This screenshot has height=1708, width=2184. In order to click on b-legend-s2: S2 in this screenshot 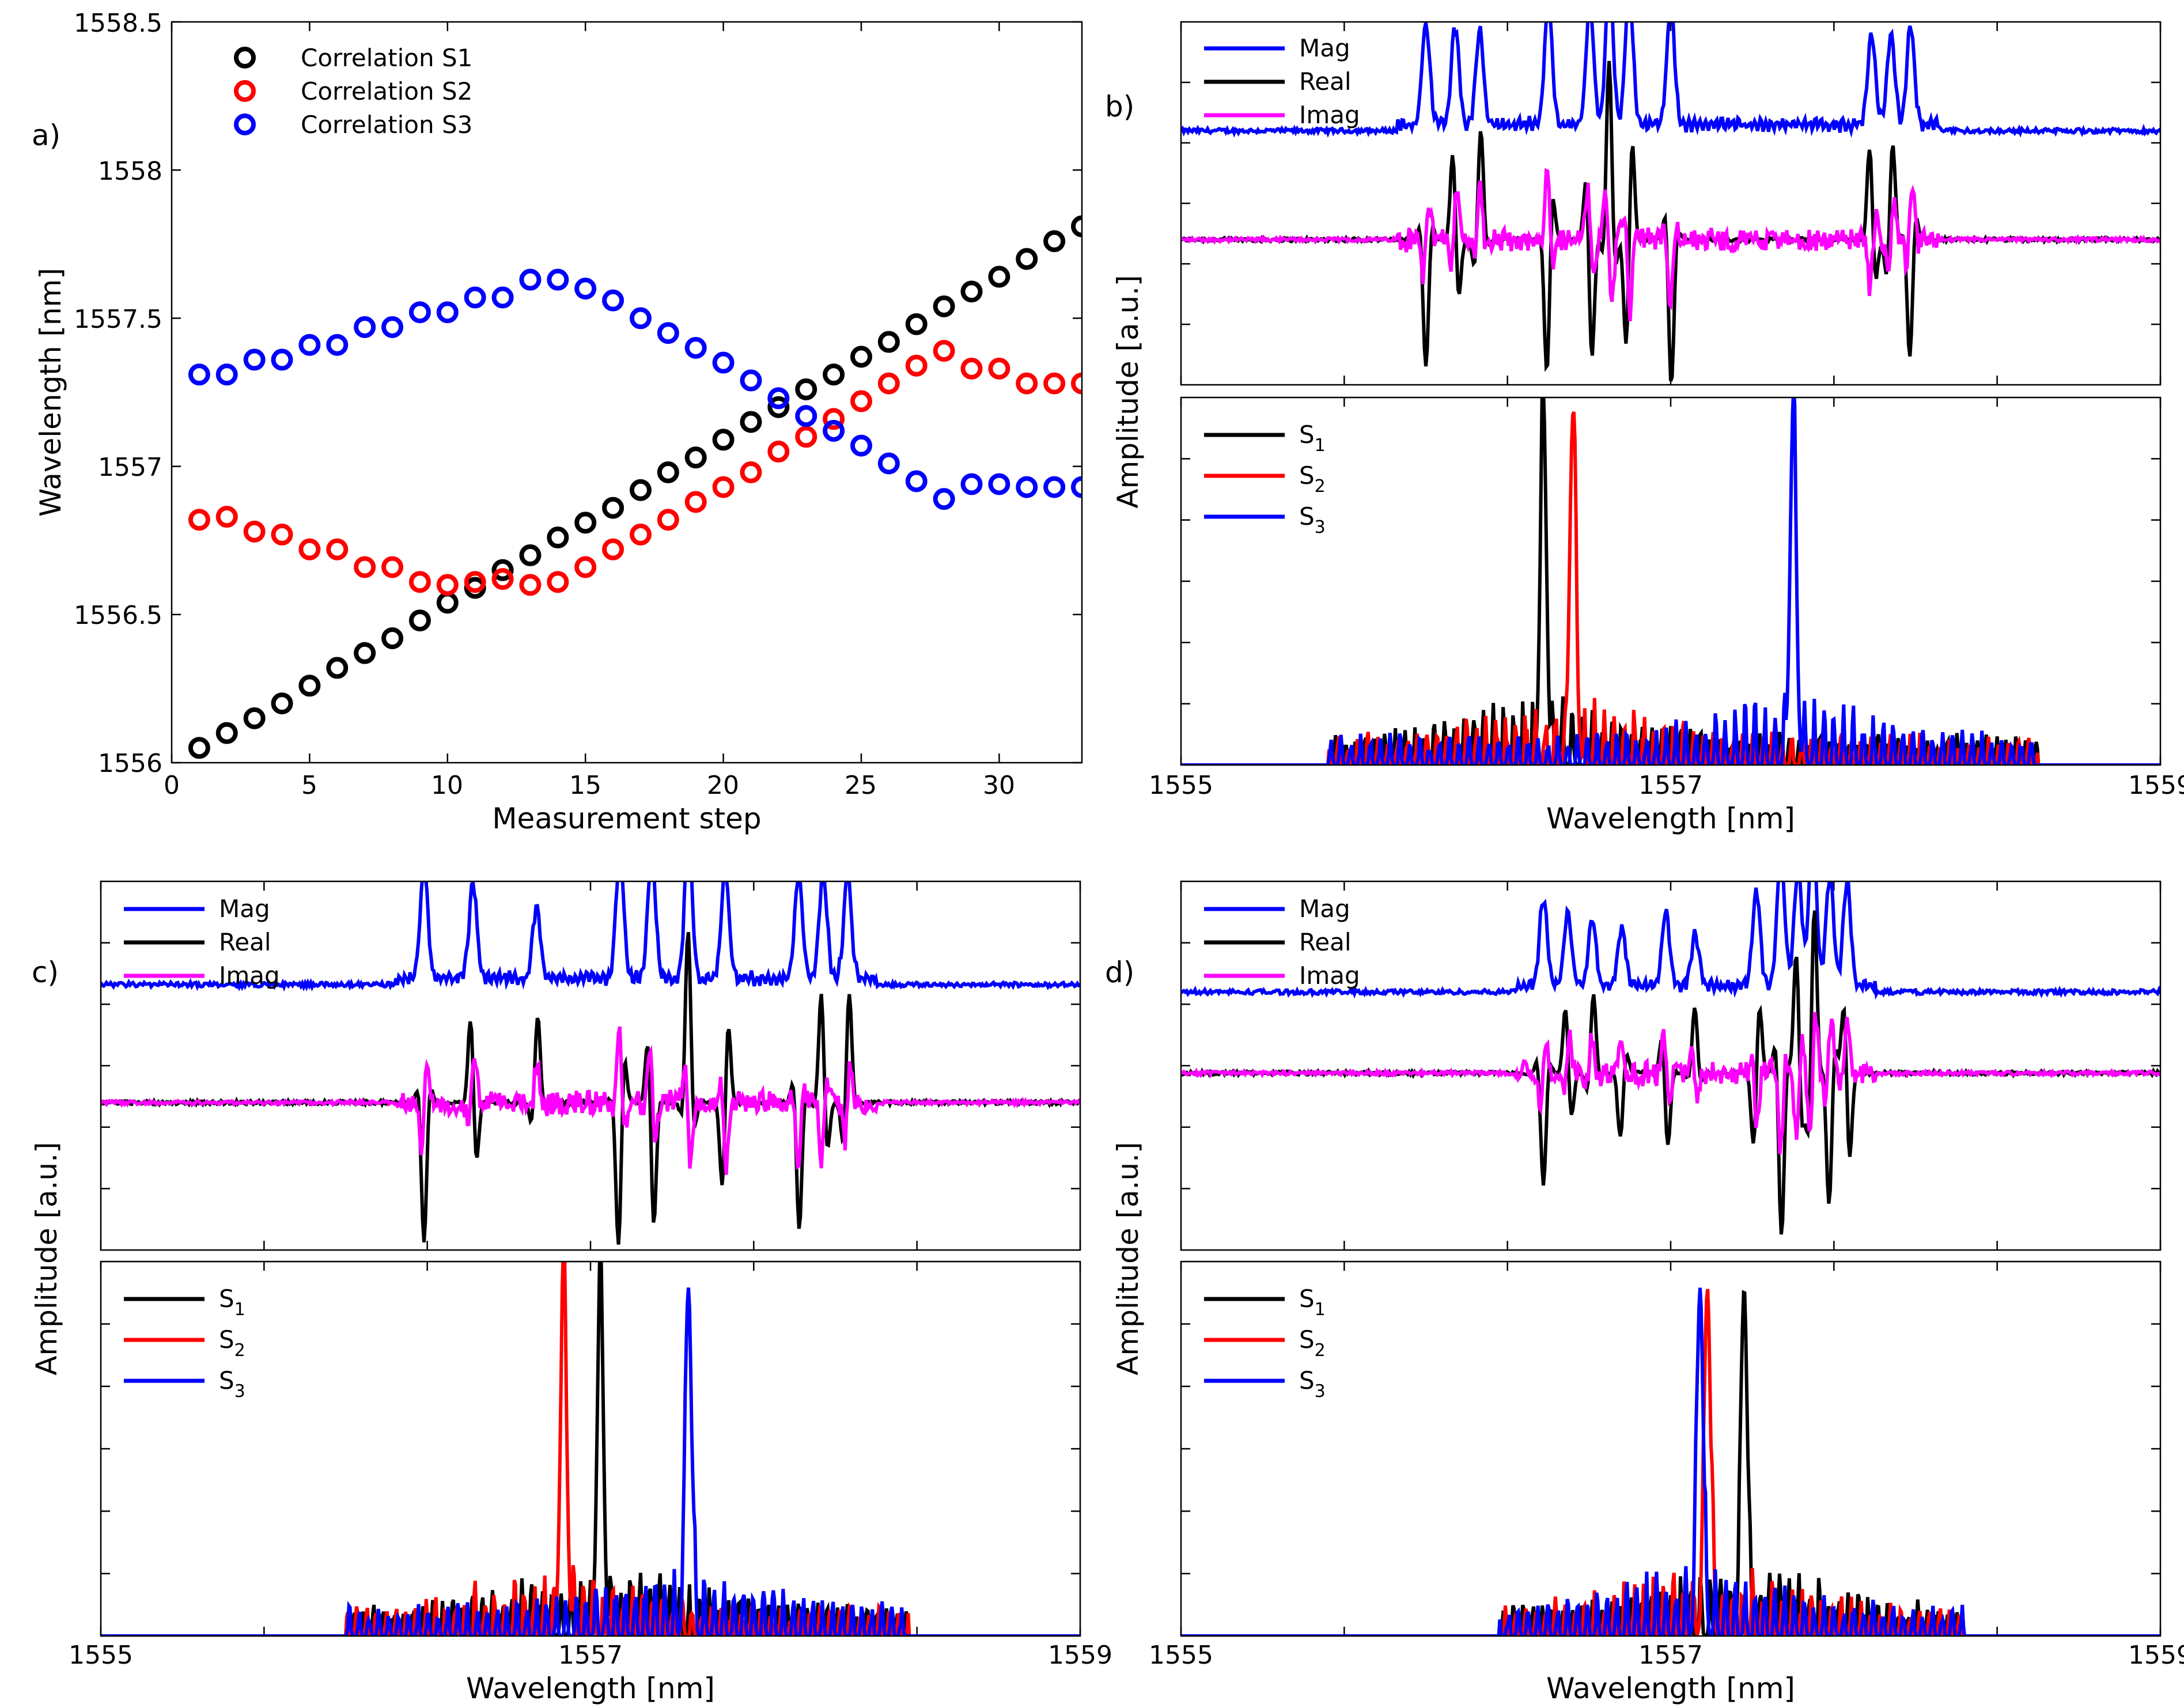, I will do `click(1313, 479)`.